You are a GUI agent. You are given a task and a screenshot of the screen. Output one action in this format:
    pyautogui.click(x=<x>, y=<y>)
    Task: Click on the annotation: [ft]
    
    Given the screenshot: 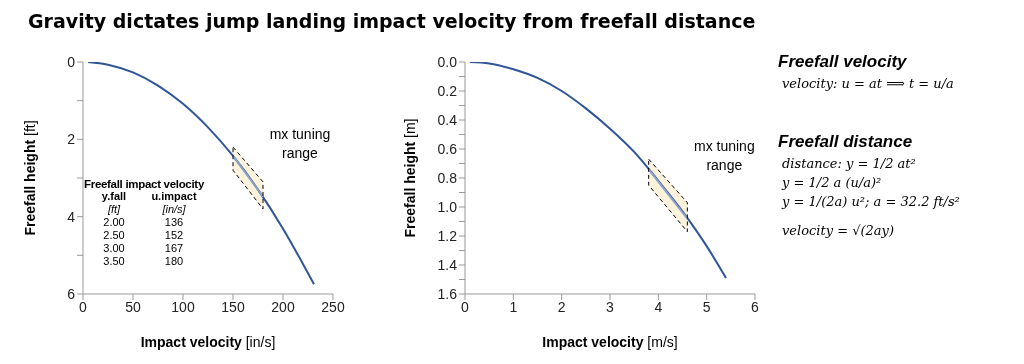 What is the action you would take?
    pyautogui.click(x=114, y=209)
    